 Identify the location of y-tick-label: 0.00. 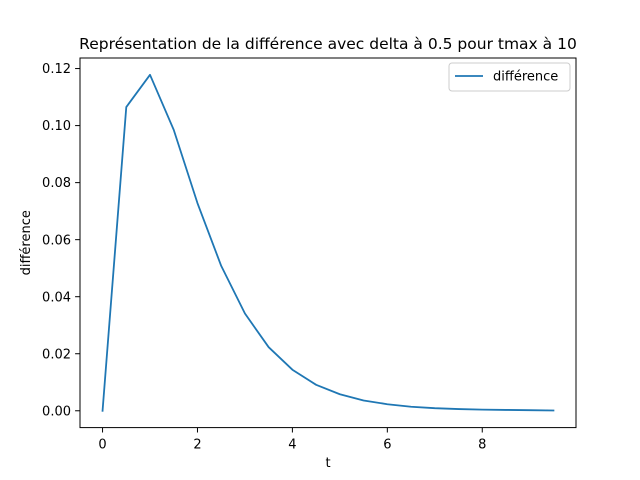
(56, 411).